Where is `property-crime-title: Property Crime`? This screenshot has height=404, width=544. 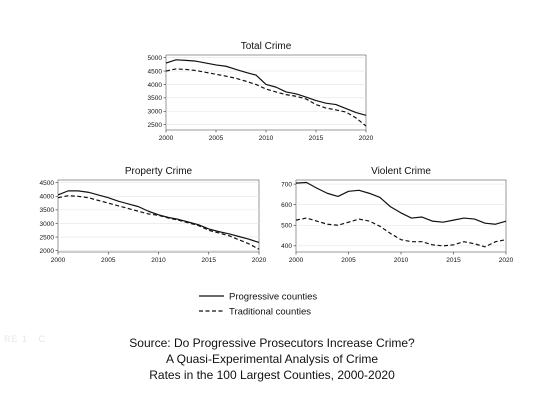
property-crime-title: Property Crime is located at coordinates (159, 171).